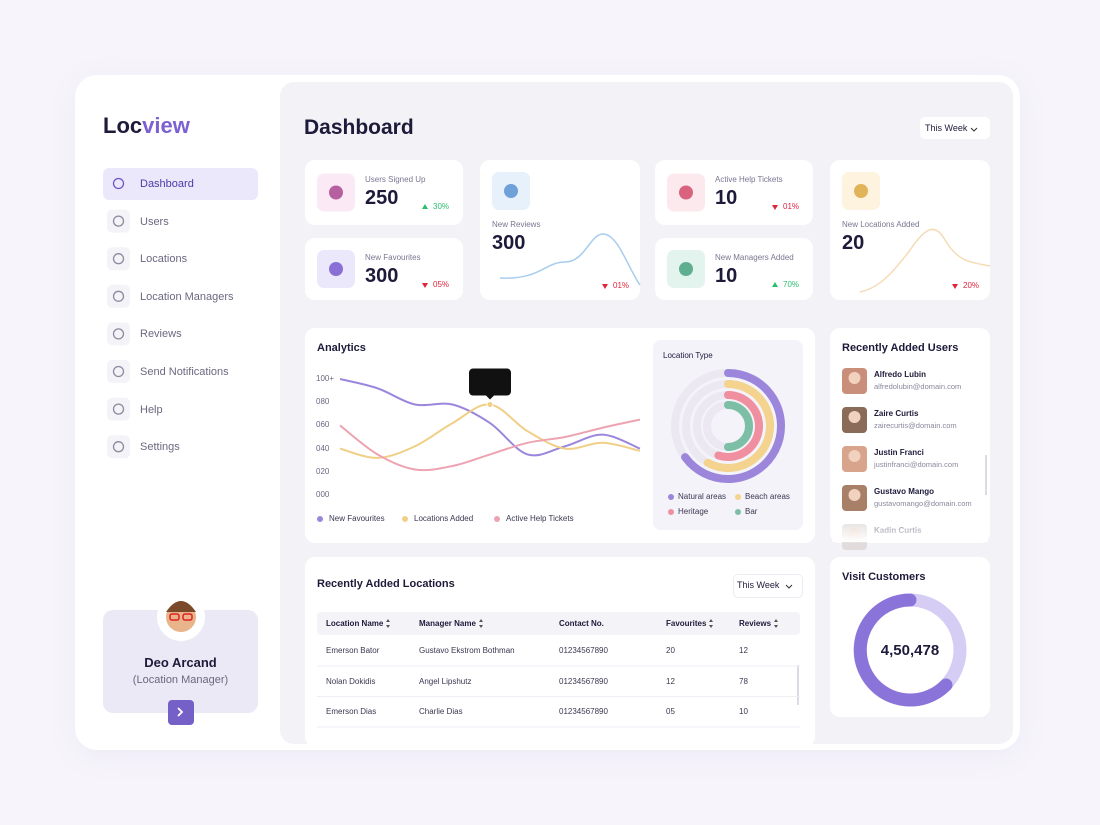 The image size is (1100, 825). What do you see at coordinates (516, 224) in the screenshot?
I see `stat-label: New Reviews` at bounding box center [516, 224].